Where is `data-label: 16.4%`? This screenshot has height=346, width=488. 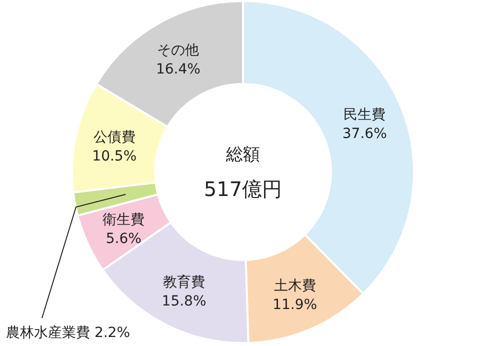
data-label: 16.4% is located at coordinates (178, 70).